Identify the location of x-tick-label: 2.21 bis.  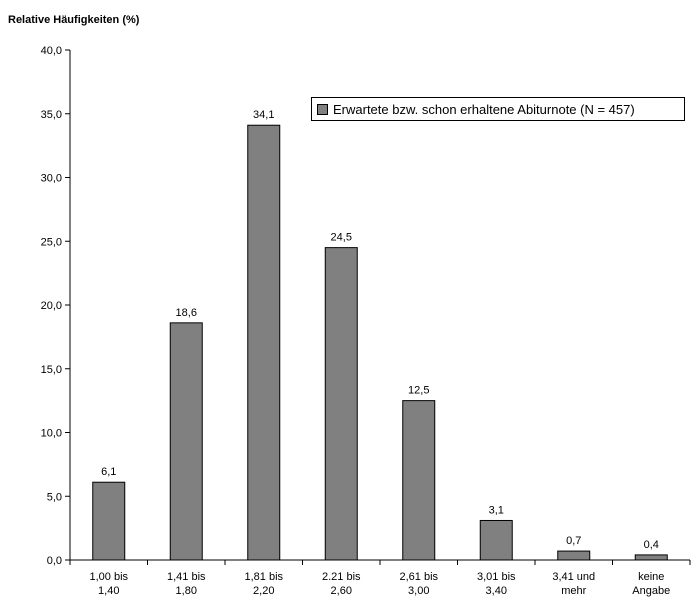
(341, 577).